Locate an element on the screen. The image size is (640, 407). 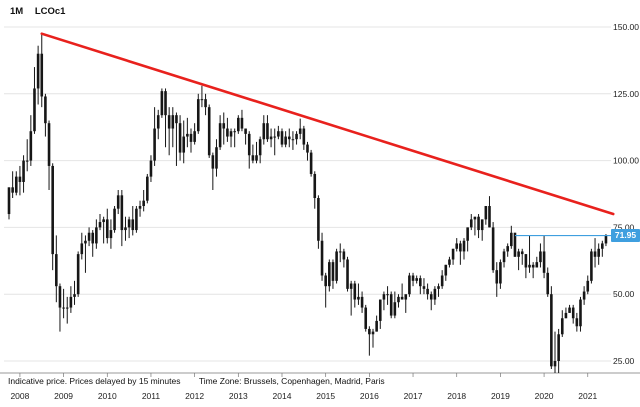
svg-text: 125.00 is located at coordinates (626, 94).